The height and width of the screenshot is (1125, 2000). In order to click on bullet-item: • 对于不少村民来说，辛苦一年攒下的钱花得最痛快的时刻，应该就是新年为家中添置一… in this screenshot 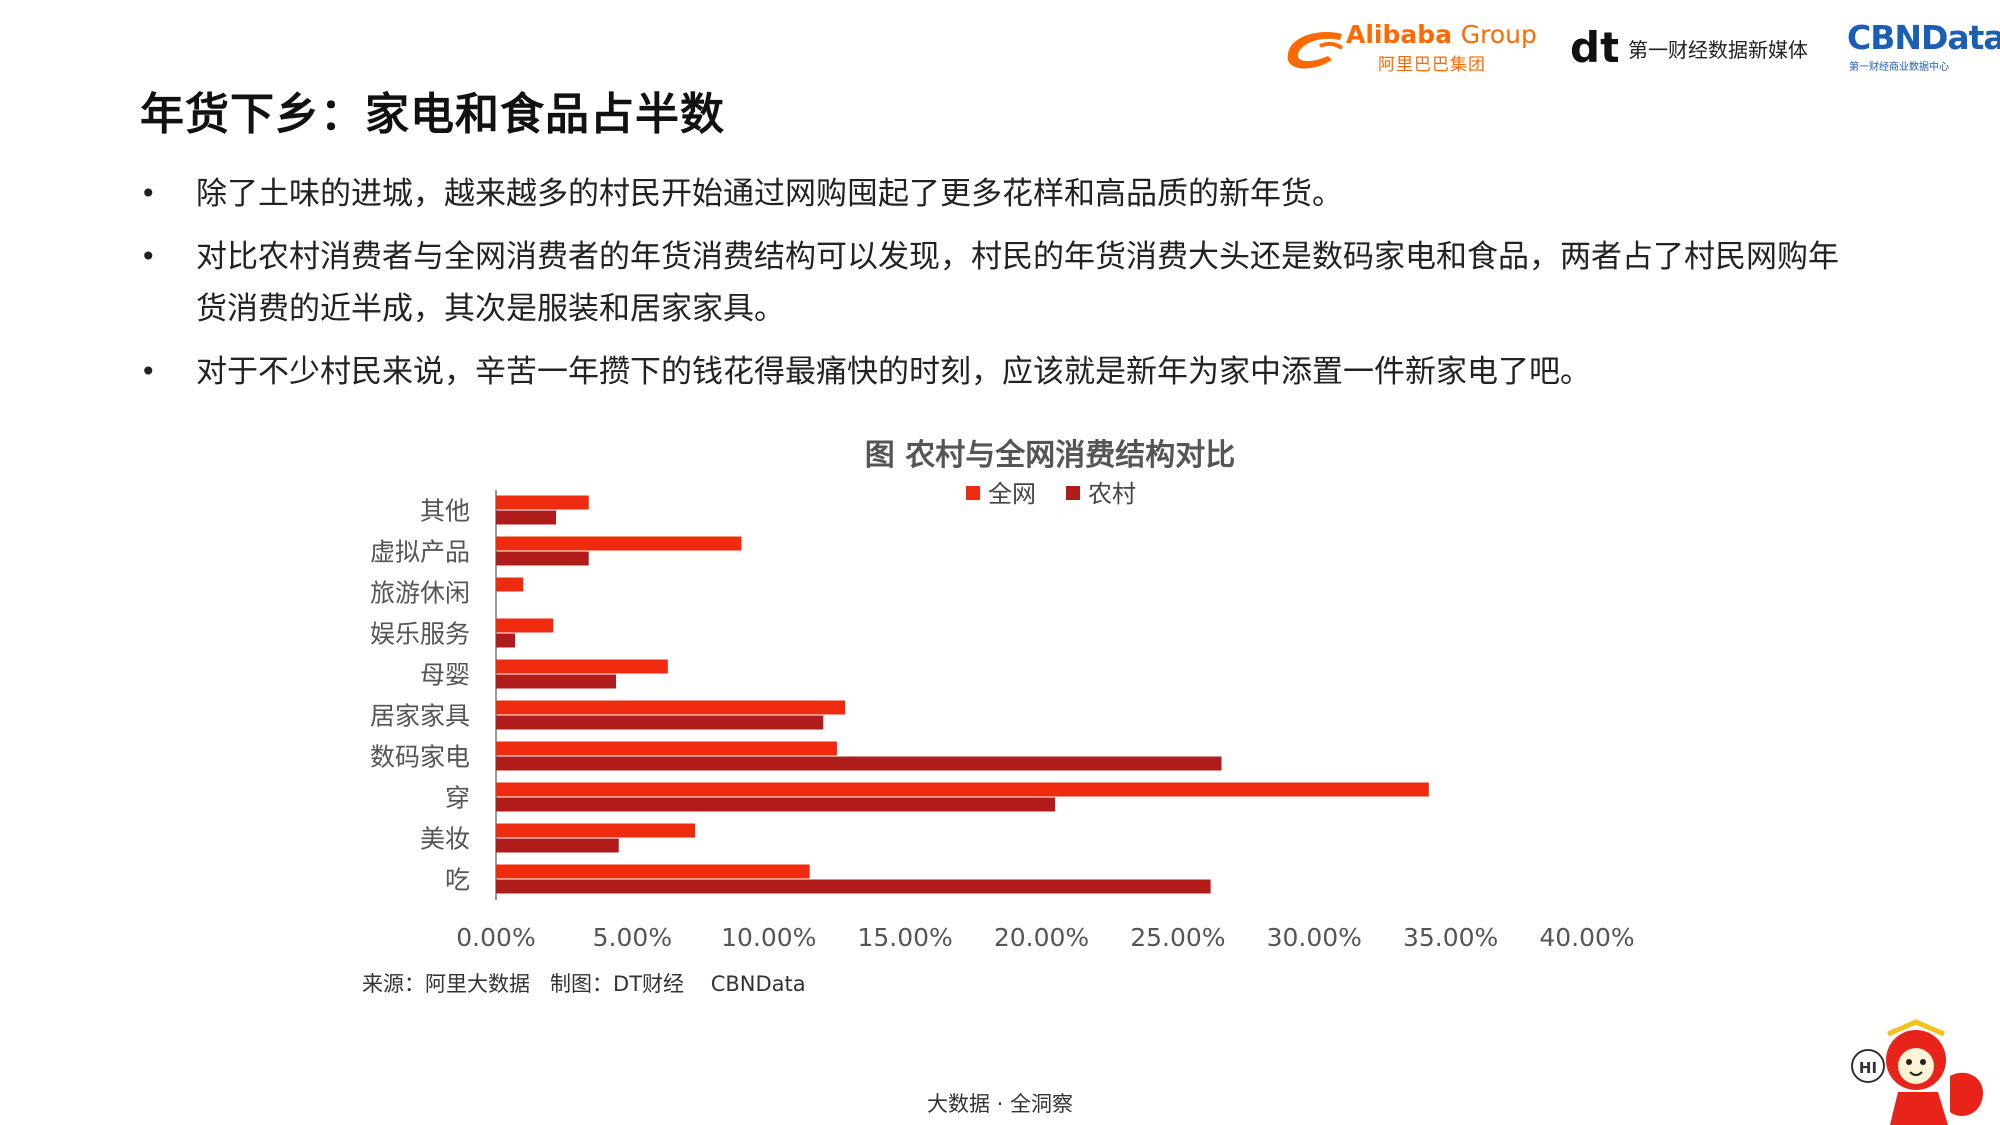, I will do `click(1000, 372)`.